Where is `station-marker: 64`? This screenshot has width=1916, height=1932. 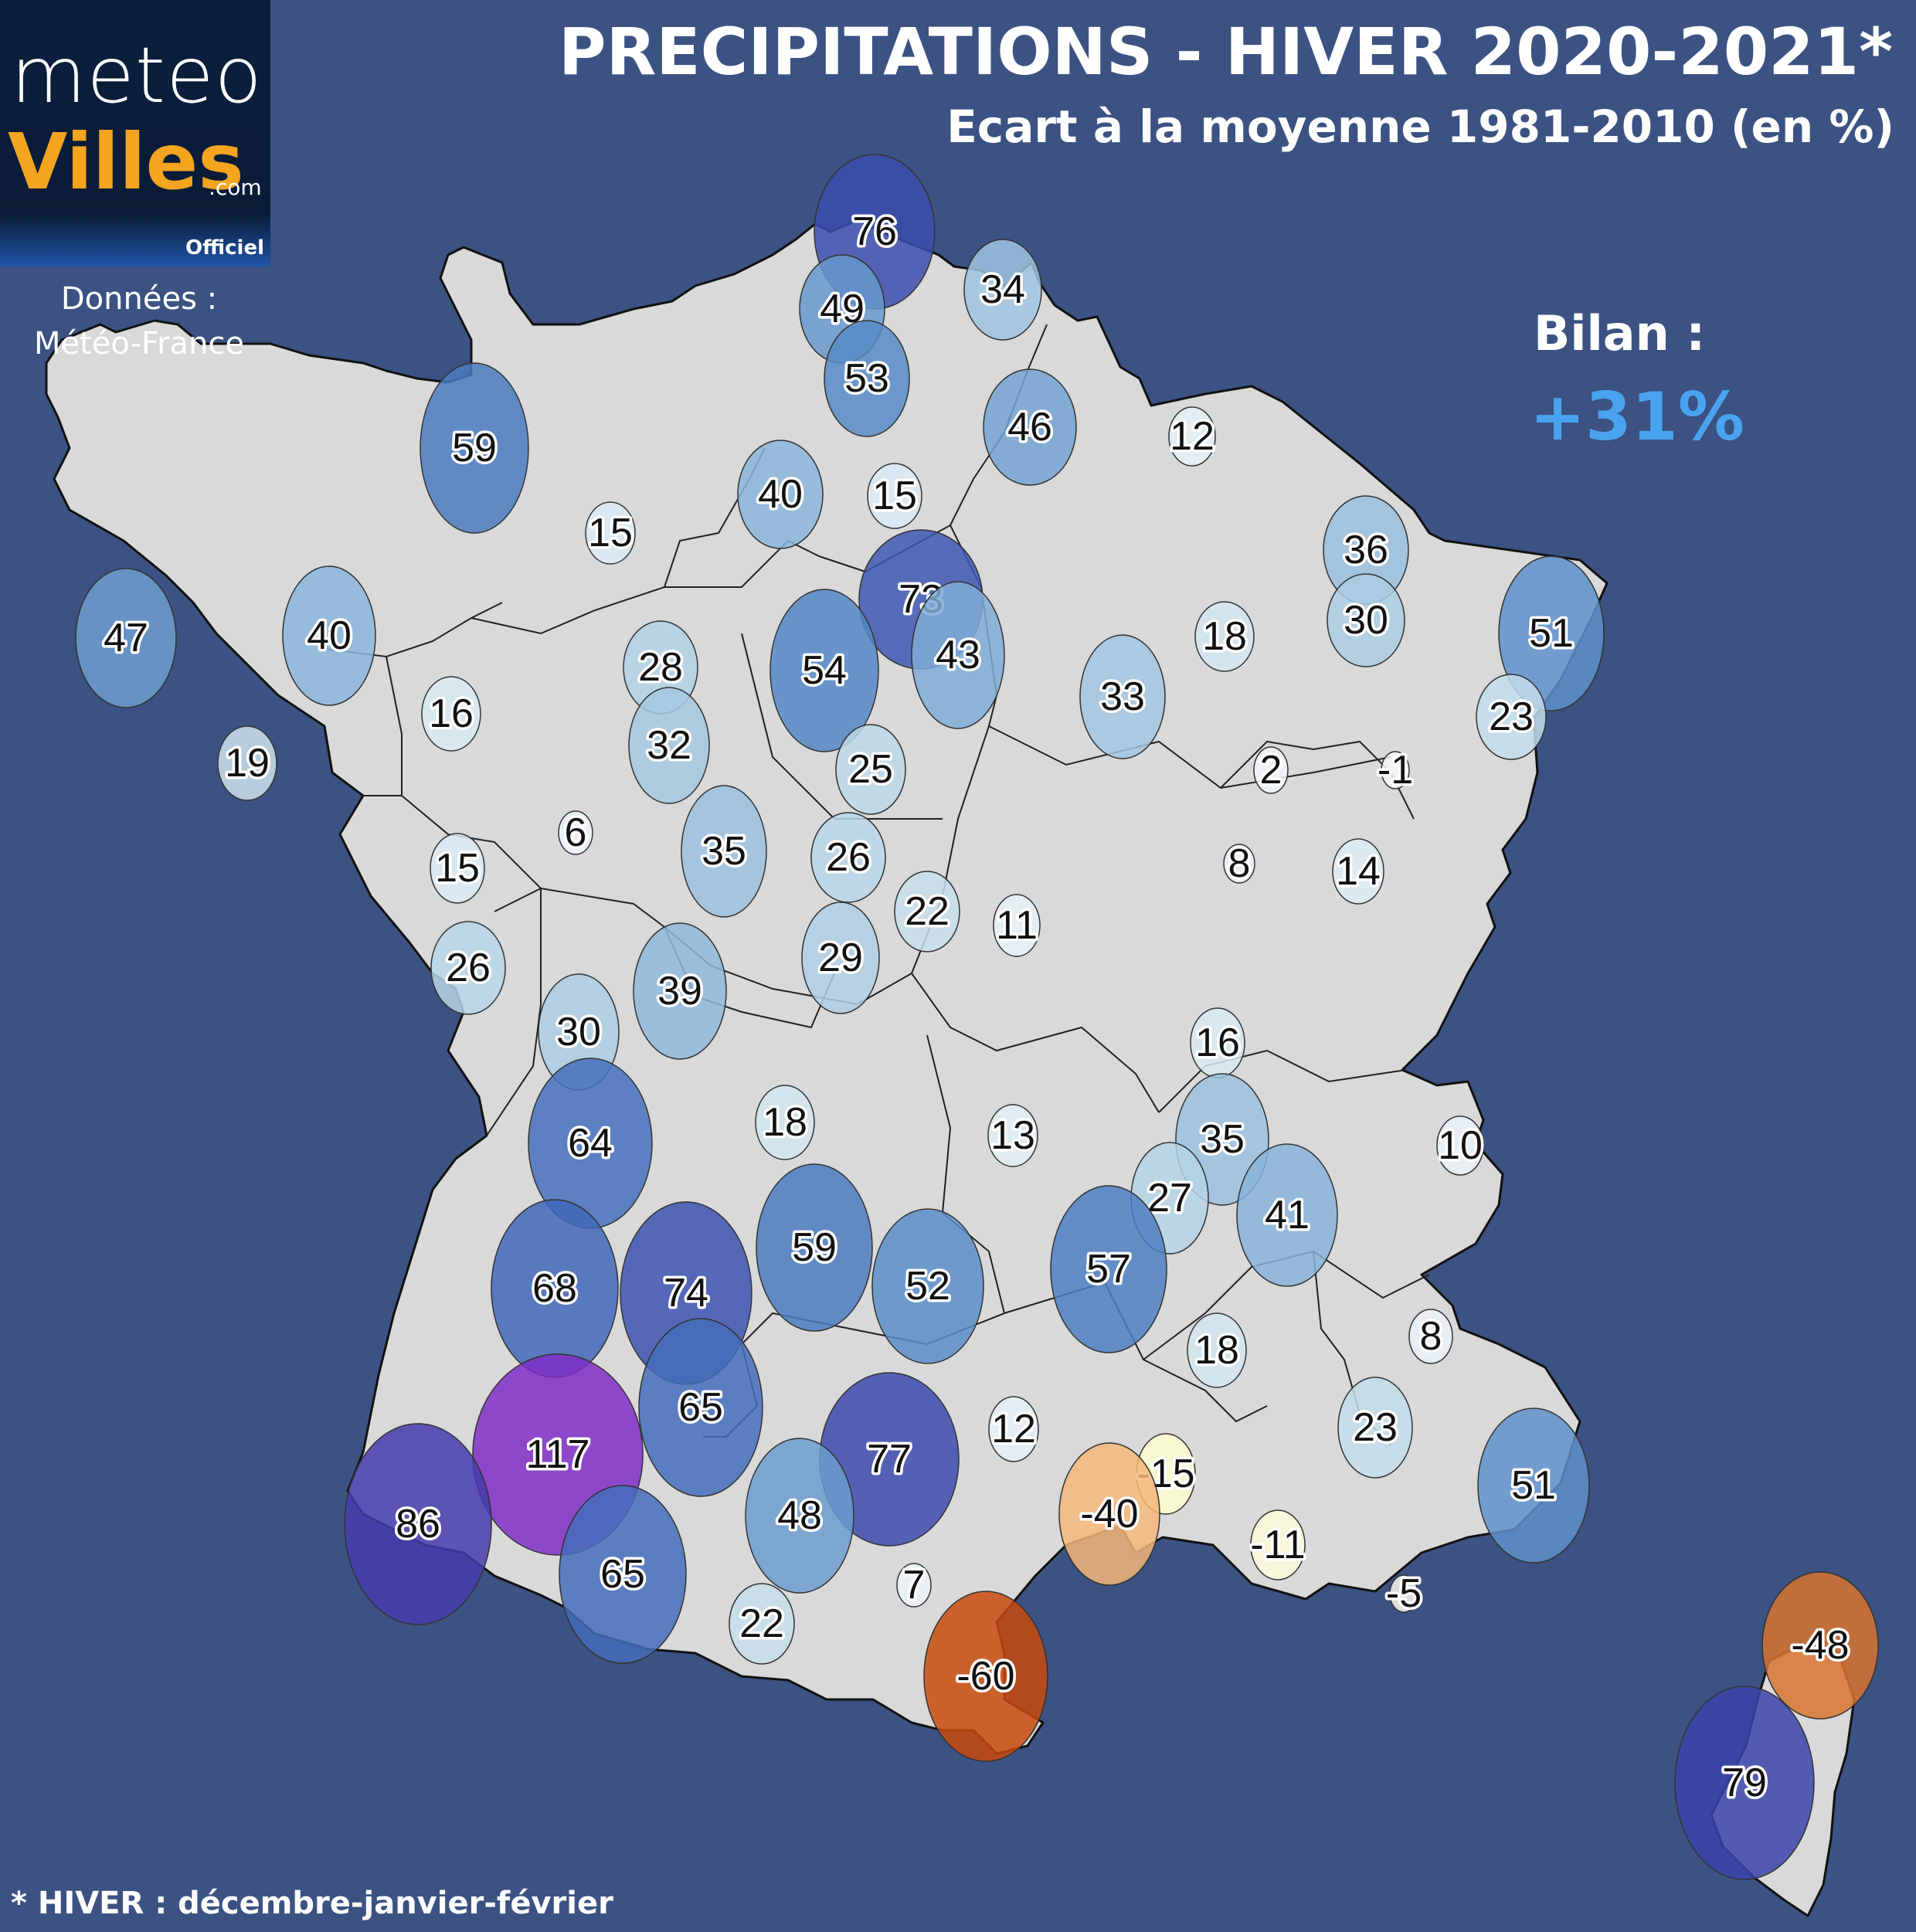
station-marker: 64 is located at coordinates (591, 1143).